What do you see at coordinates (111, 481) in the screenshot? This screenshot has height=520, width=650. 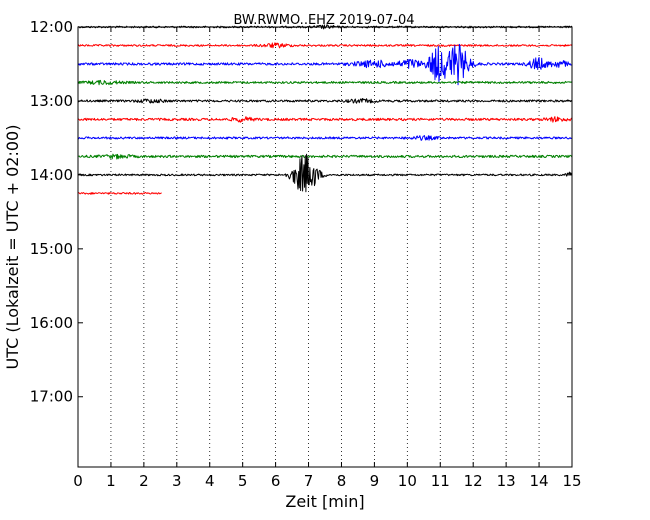 I see `x-tick-label: 1` at bounding box center [111, 481].